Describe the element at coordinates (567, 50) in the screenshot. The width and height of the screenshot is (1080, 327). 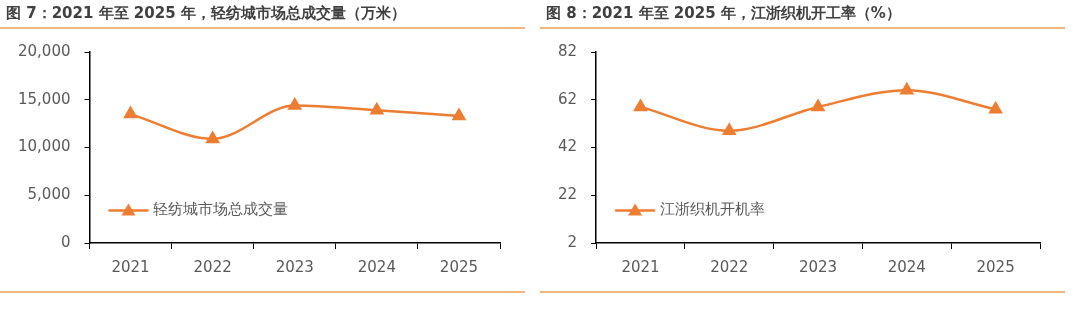
I see `y-tick-label: 82` at that location.